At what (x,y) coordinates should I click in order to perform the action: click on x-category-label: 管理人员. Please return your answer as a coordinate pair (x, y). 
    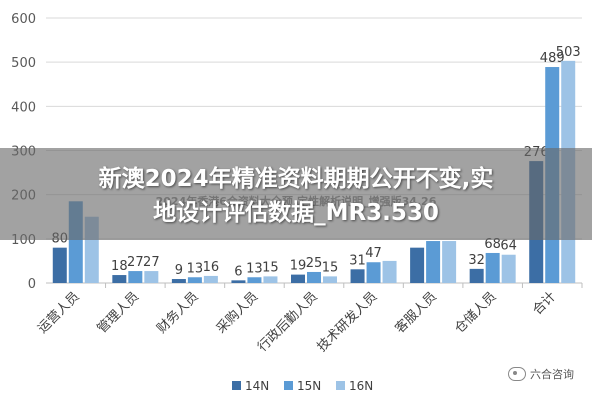
    Looking at the image, I should click on (118, 312).